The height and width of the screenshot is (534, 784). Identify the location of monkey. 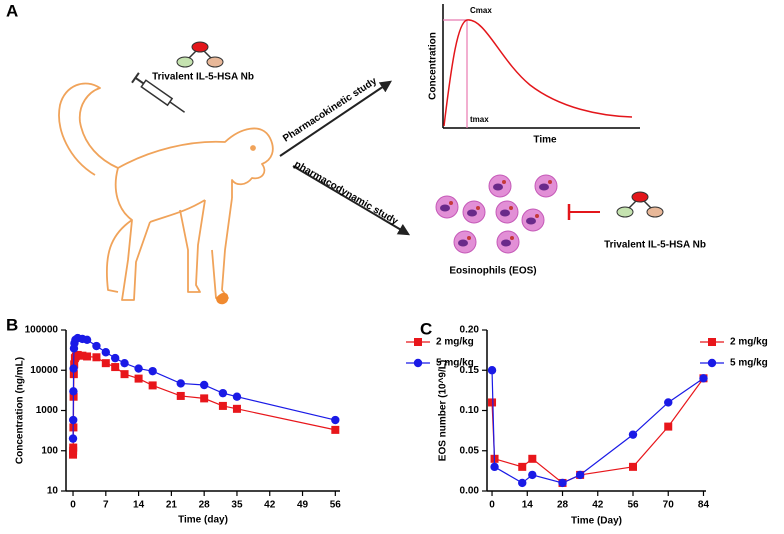
(166, 191).